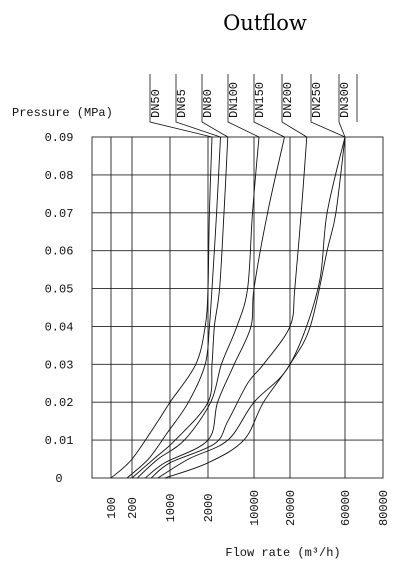 This screenshot has width=395, height=561. I want to click on y-axis-label: Pressure (MPa), so click(62, 113).